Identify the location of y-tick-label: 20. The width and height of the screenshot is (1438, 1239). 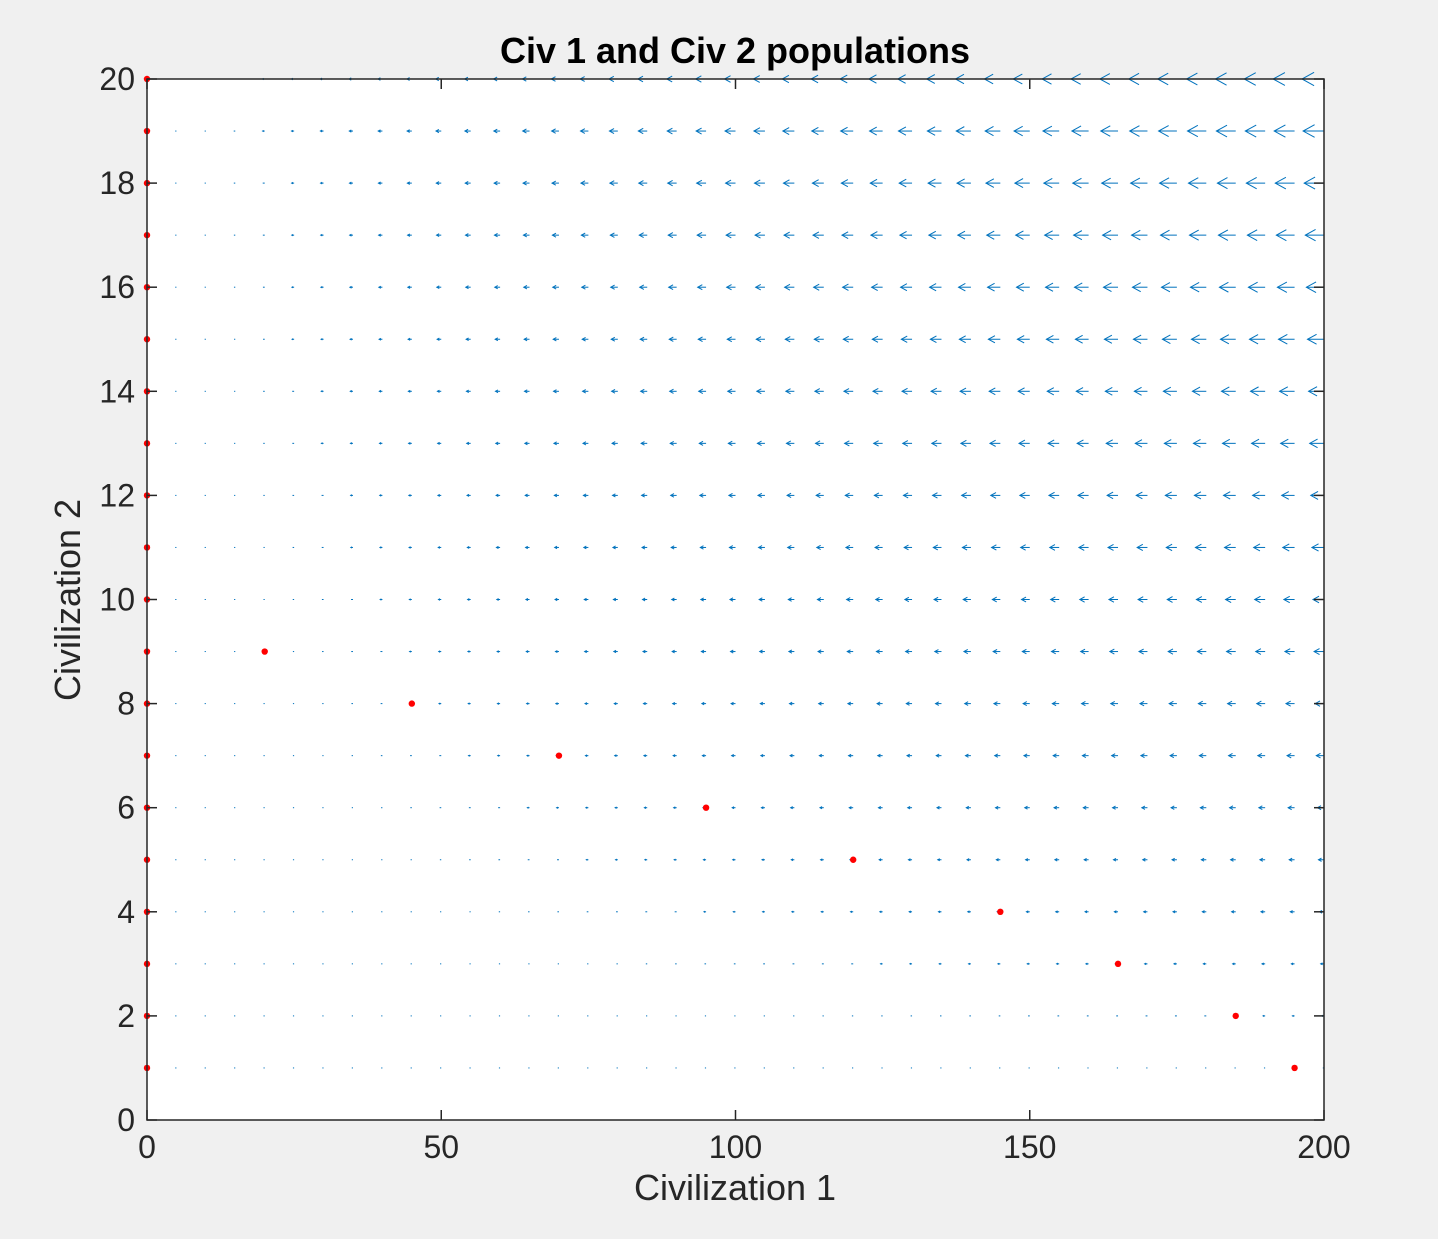
(117, 79).